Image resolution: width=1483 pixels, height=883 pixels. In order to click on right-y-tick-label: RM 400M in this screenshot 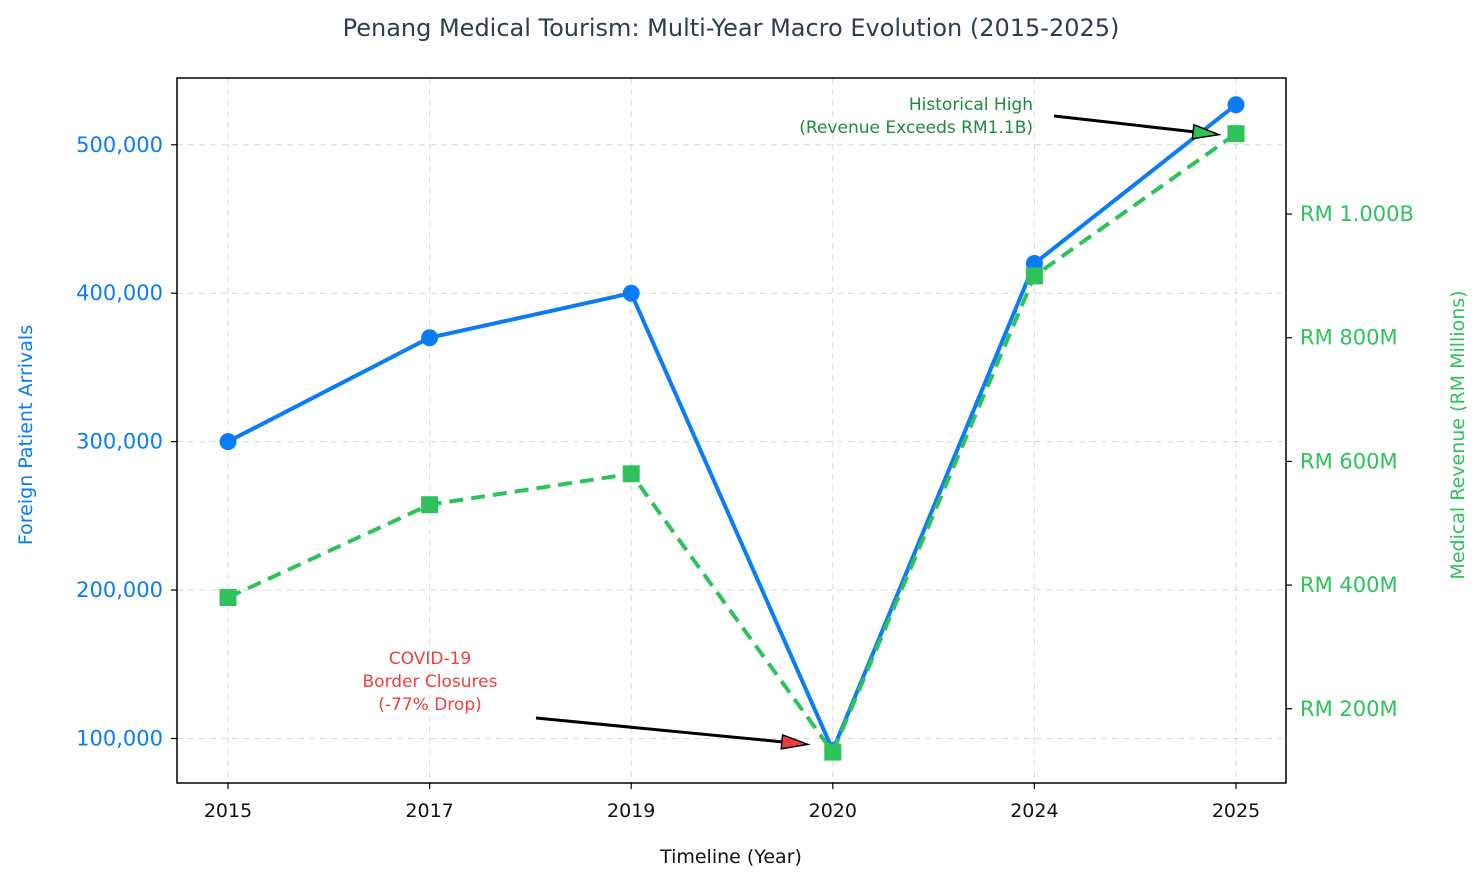, I will do `click(1349, 585)`.